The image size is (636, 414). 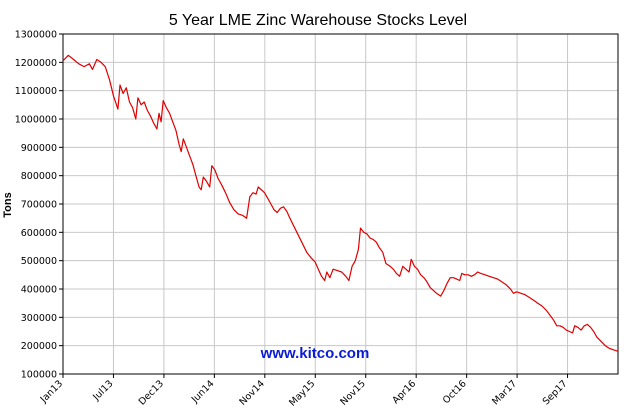 What do you see at coordinates (315, 353) in the screenshot?
I see `watermark-text: www.kitco.com` at bounding box center [315, 353].